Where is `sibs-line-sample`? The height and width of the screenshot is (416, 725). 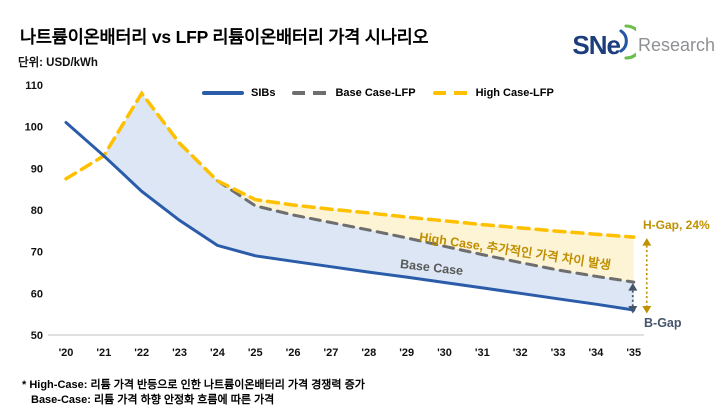
sibs-line-sample is located at coordinates (223, 93).